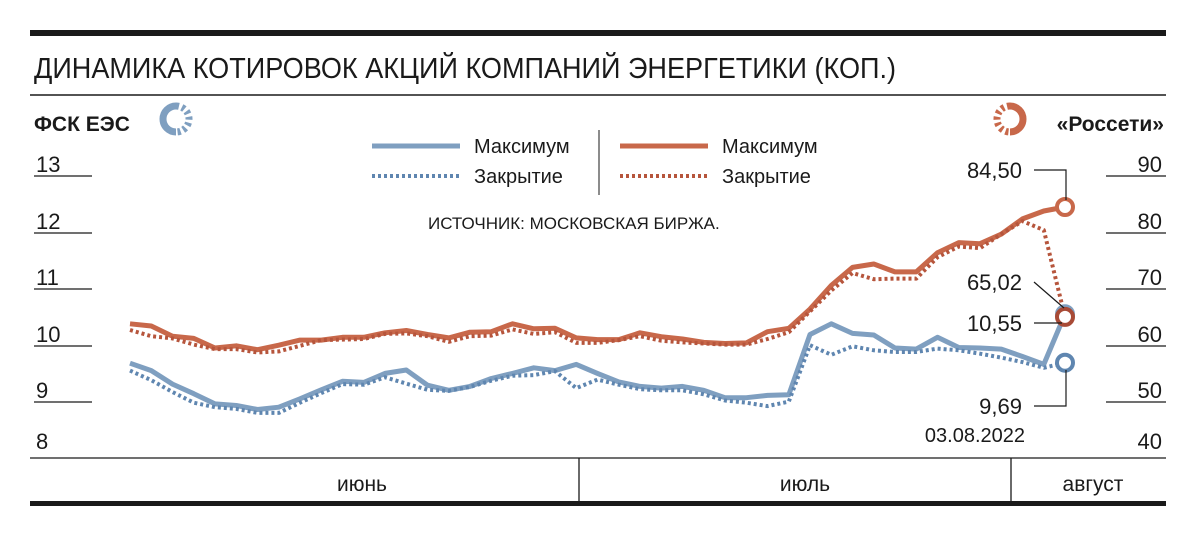 This screenshot has width=1200, height=540. Describe the element at coordinates (1150, 441) in the screenshot. I see `right-tick-label: 40` at that location.